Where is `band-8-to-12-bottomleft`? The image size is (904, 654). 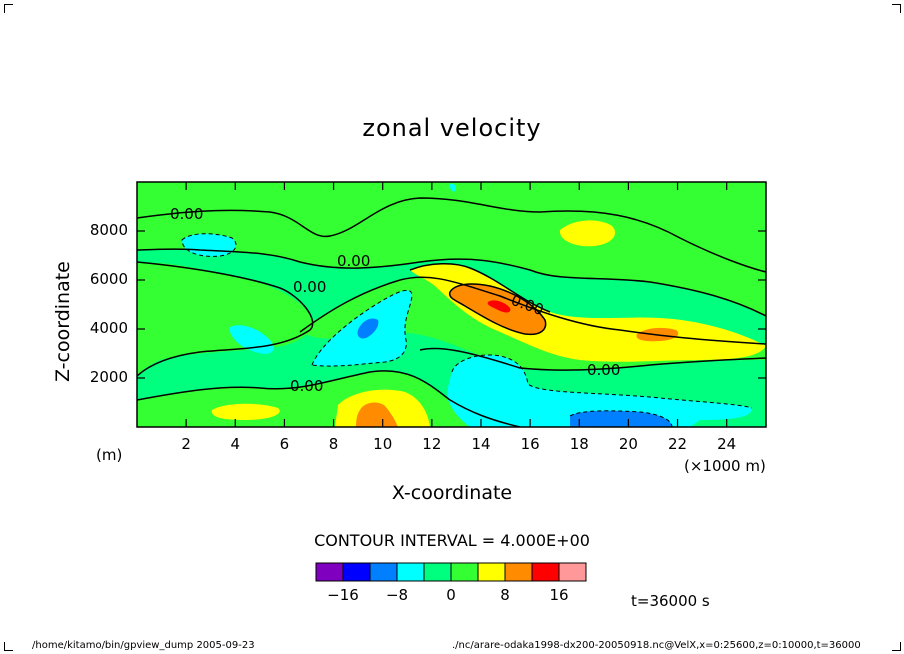
band-8-to-12-bottomleft is located at coordinates (245, 411).